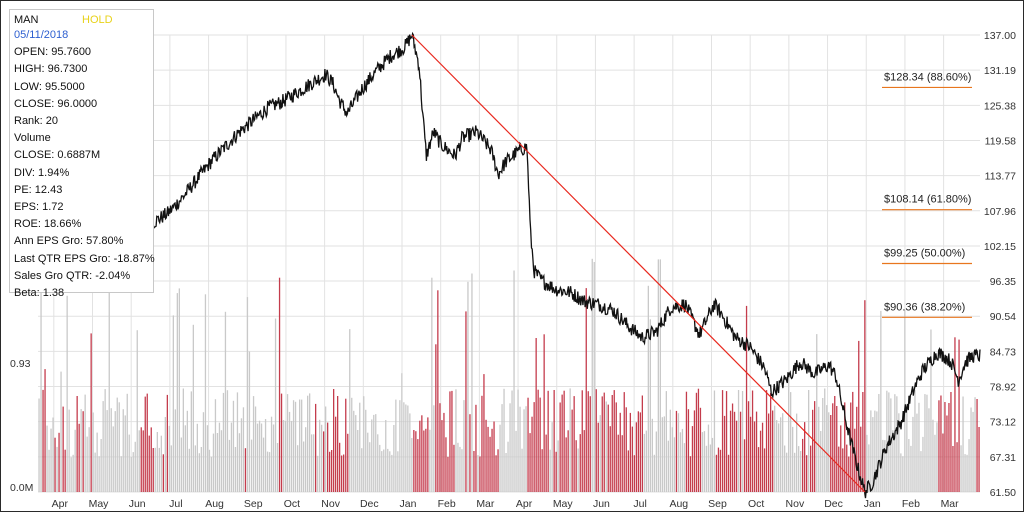 Image resolution: width=1024 pixels, height=512 pixels. Describe the element at coordinates (1003, 317) in the screenshot. I see `price-tick-label: 90.54` at that location.